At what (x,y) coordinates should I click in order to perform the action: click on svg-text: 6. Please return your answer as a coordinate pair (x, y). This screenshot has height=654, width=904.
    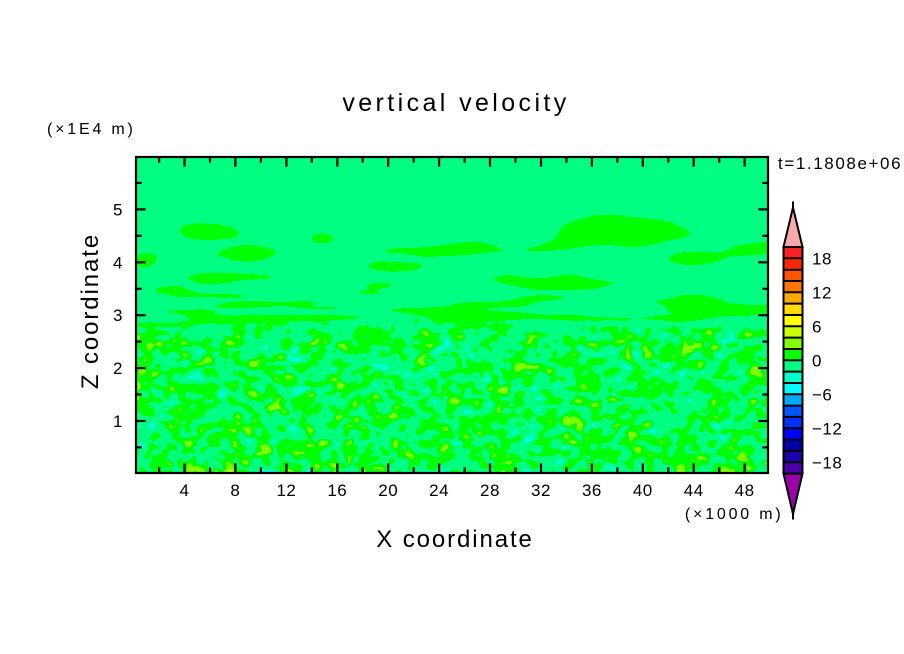
    Looking at the image, I should click on (817, 326).